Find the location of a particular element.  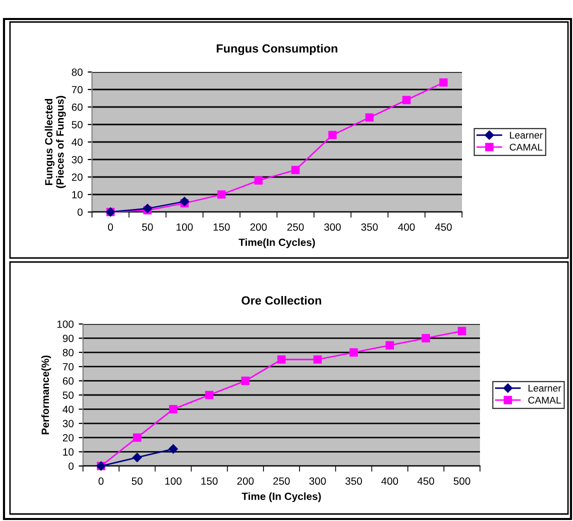

chart-title: Ore Collection is located at coordinates (282, 300).